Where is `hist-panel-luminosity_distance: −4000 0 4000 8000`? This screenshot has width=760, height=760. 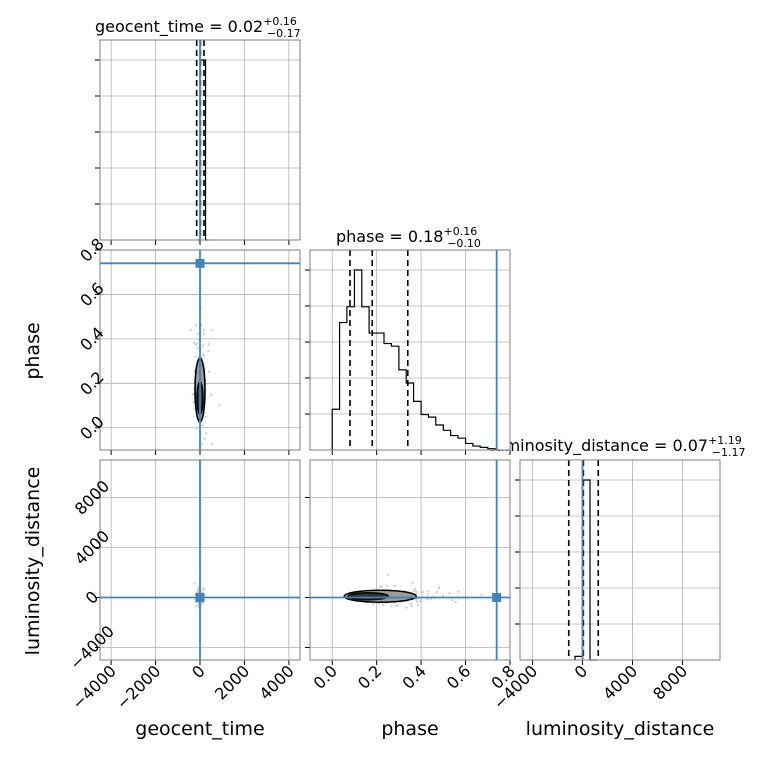
hist-panel-luminosity_distance: −4000 0 4000 8000 is located at coordinates (605, 586).